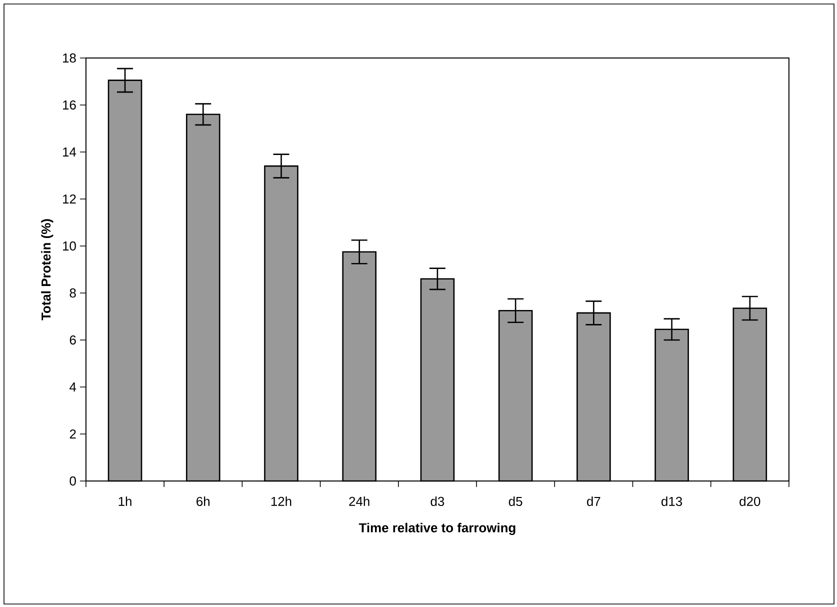  Describe the element at coordinates (515, 501) in the screenshot. I see `x-tick-label: d5` at that location.